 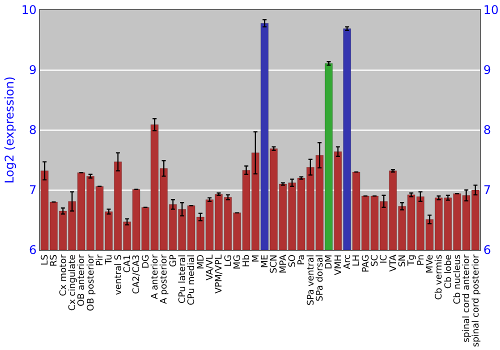 What do you see at coordinates (9, 130) in the screenshot?
I see `y-axis-title: Log2 (expression)` at bounding box center [9, 130].